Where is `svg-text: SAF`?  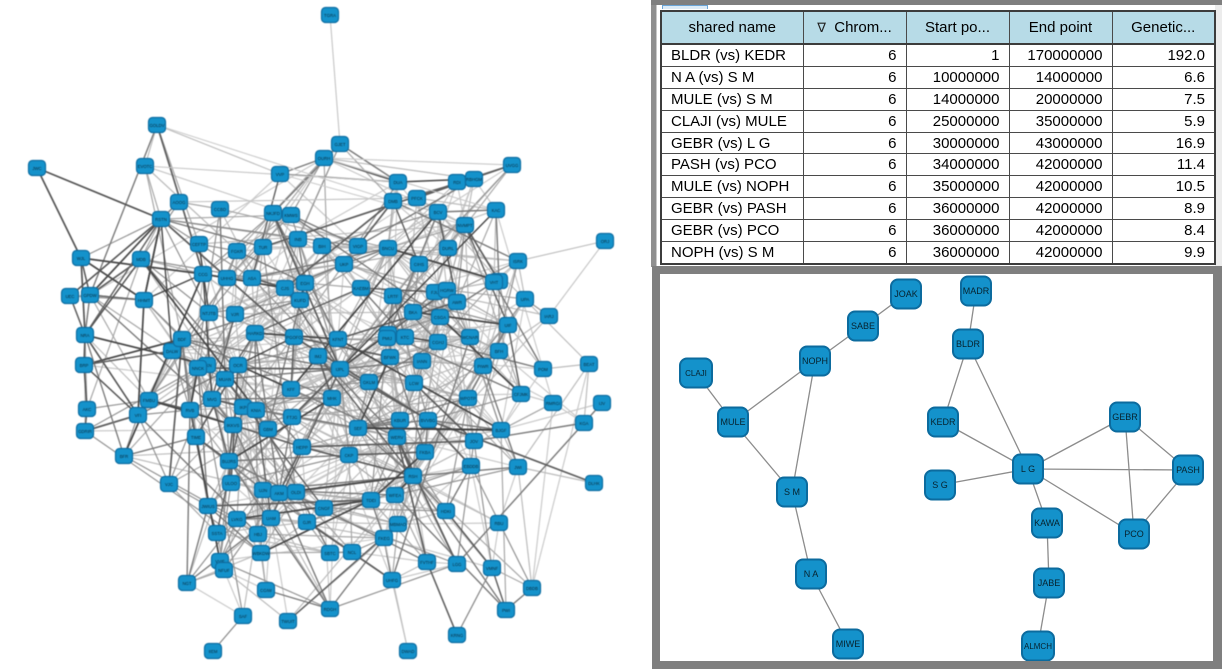 svg-text: SAF is located at coordinates (243, 616).